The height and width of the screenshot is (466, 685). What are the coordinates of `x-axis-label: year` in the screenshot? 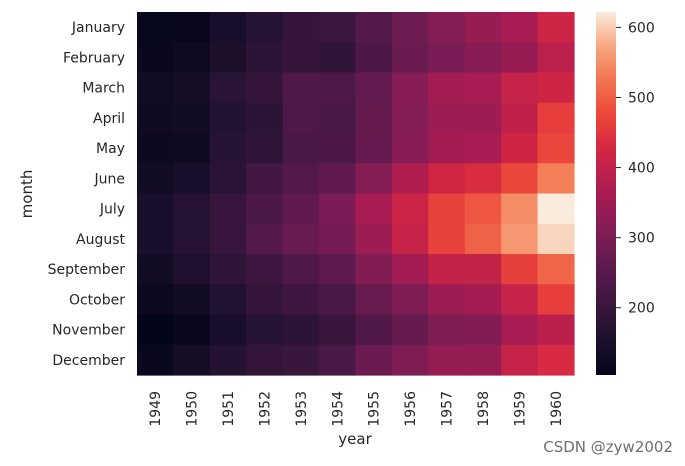 It's located at (355, 439).